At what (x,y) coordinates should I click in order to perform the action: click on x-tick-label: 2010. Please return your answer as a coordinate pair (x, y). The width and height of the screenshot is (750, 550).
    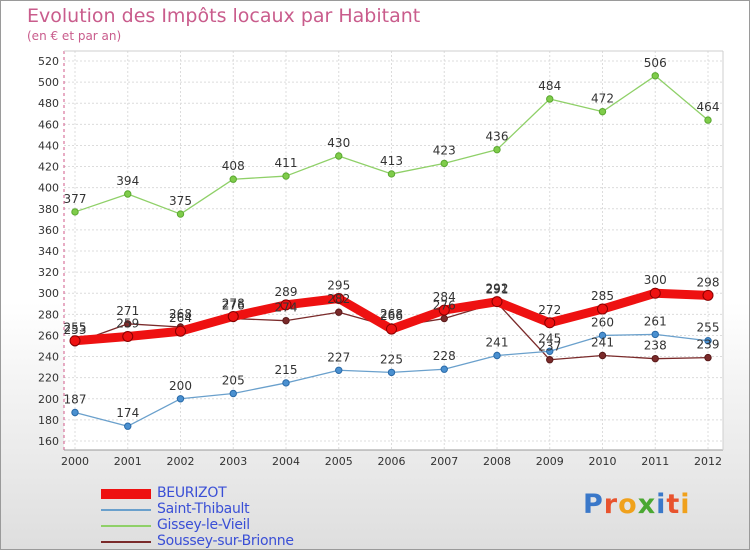
    Looking at the image, I should click on (603, 461).